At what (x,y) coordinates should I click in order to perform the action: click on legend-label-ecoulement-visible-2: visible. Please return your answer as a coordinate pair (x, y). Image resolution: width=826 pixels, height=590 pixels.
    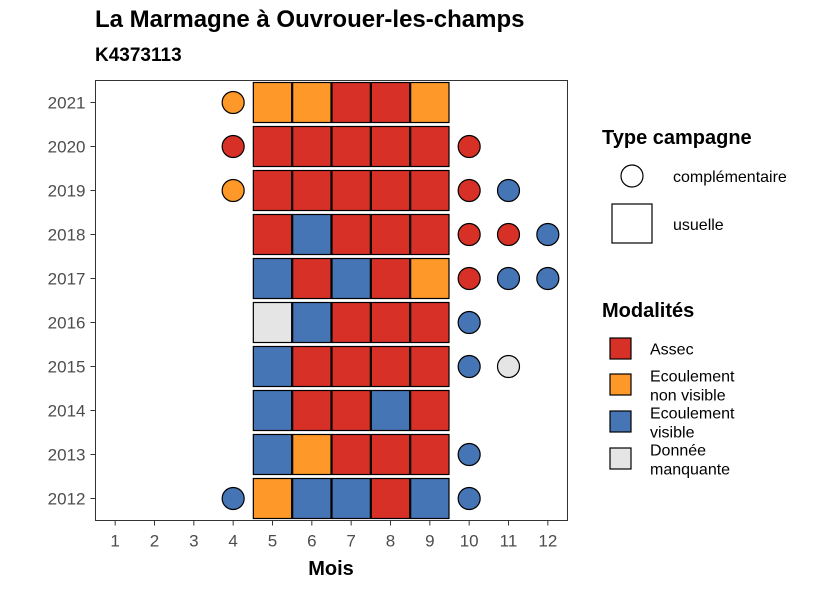
    Looking at the image, I should click on (672, 433).